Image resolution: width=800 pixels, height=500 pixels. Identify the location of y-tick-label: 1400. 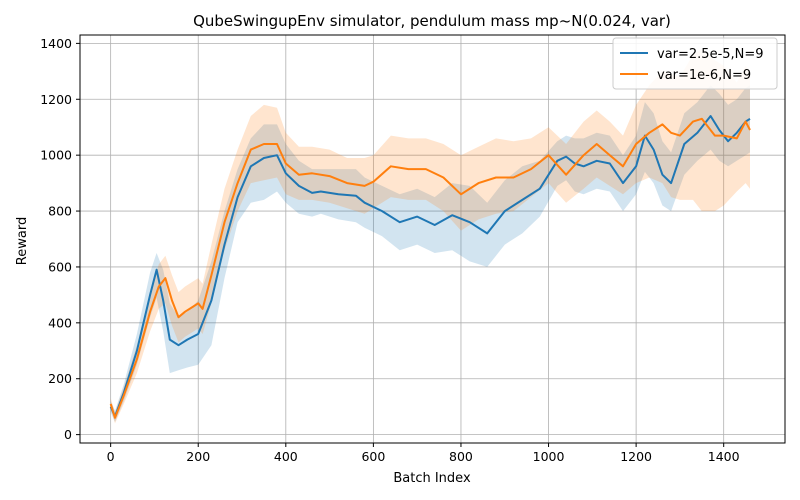
(56, 43).